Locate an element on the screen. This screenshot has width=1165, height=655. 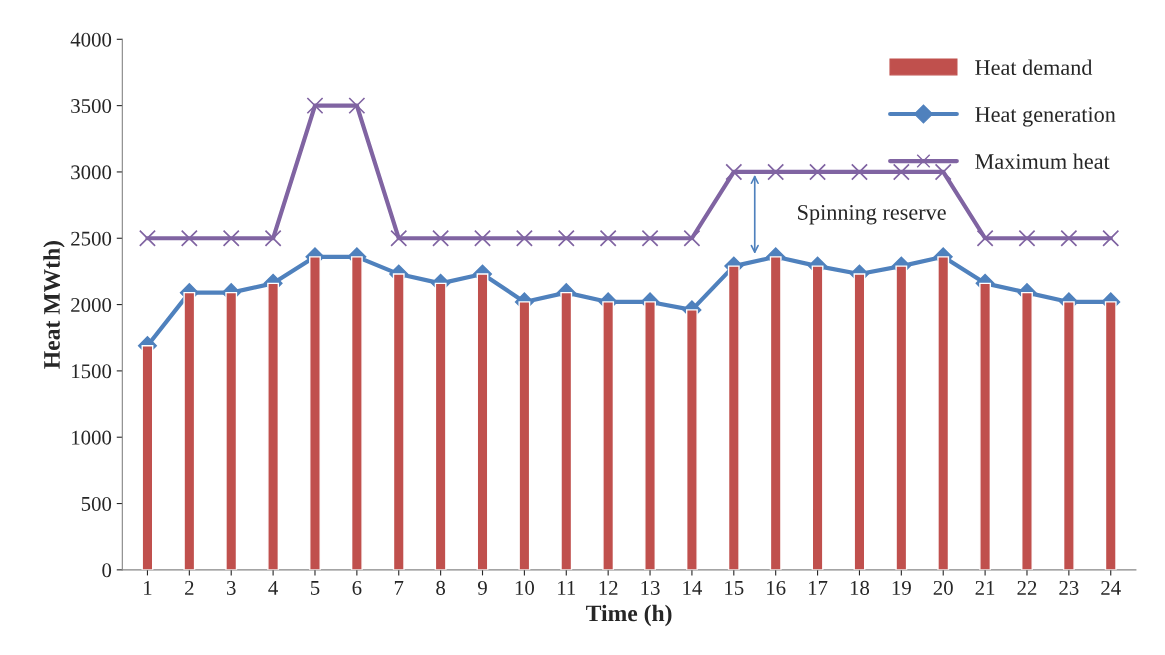
x-axis-title: Time (h) is located at coordinates (629, 615).